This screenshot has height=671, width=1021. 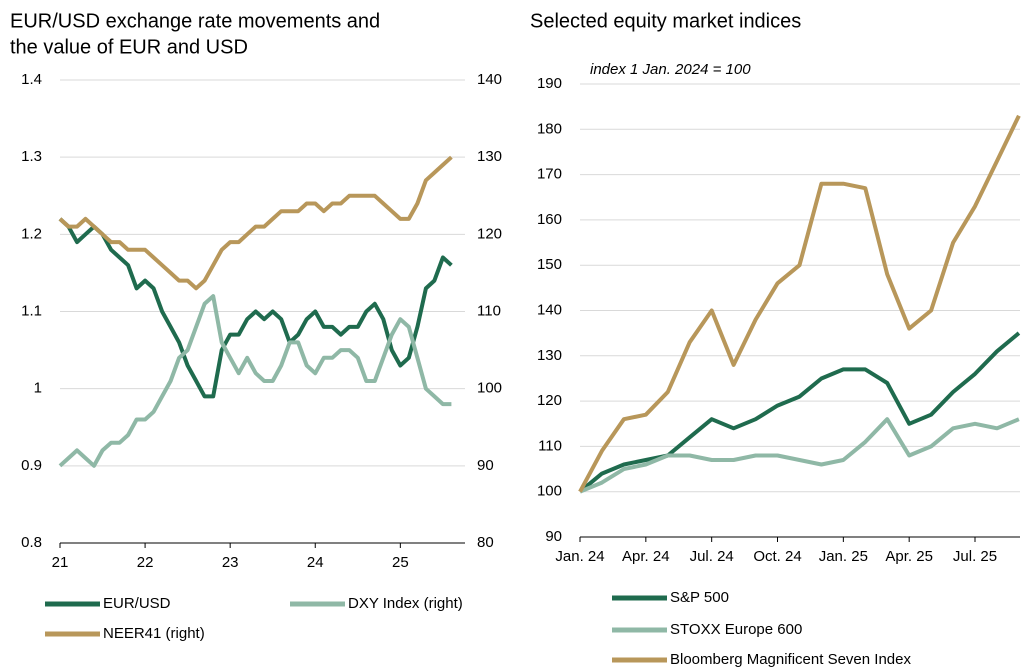 I want to click on y-tick-label: 1.1, so click(x=31, y=310).